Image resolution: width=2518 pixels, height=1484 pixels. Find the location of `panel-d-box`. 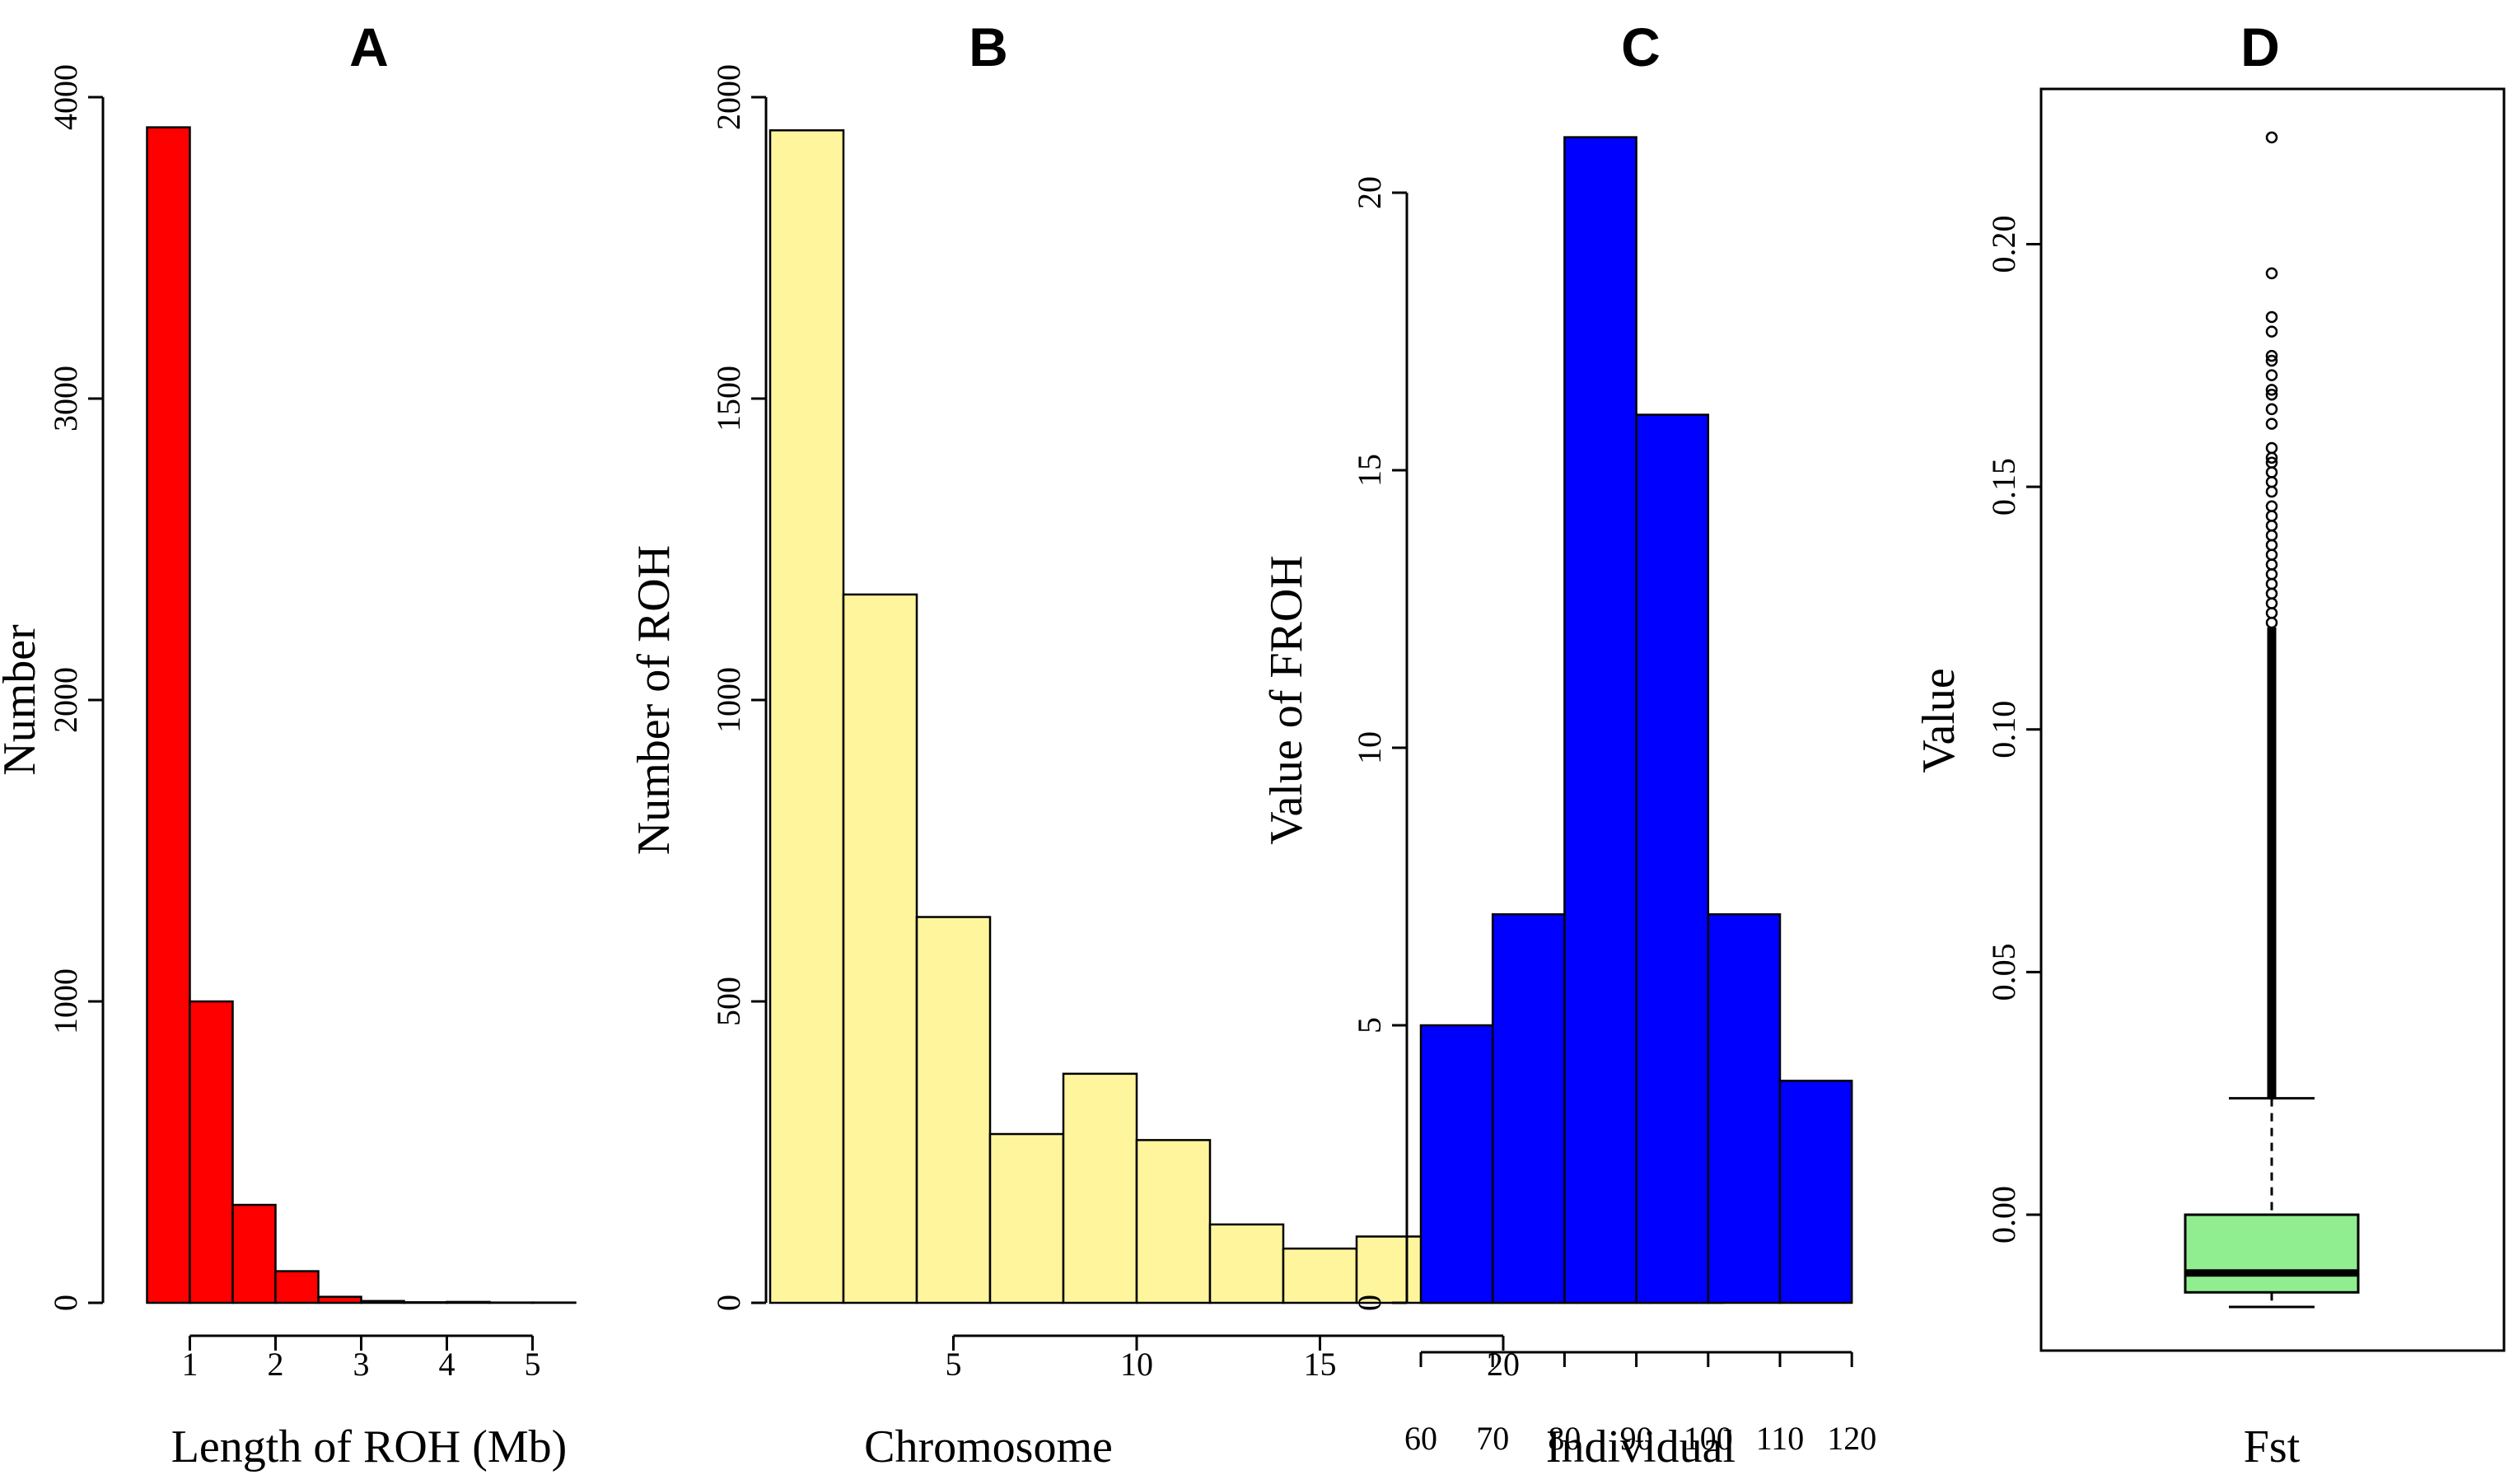

panel-d-box is located at coordinates (2272, 1253).